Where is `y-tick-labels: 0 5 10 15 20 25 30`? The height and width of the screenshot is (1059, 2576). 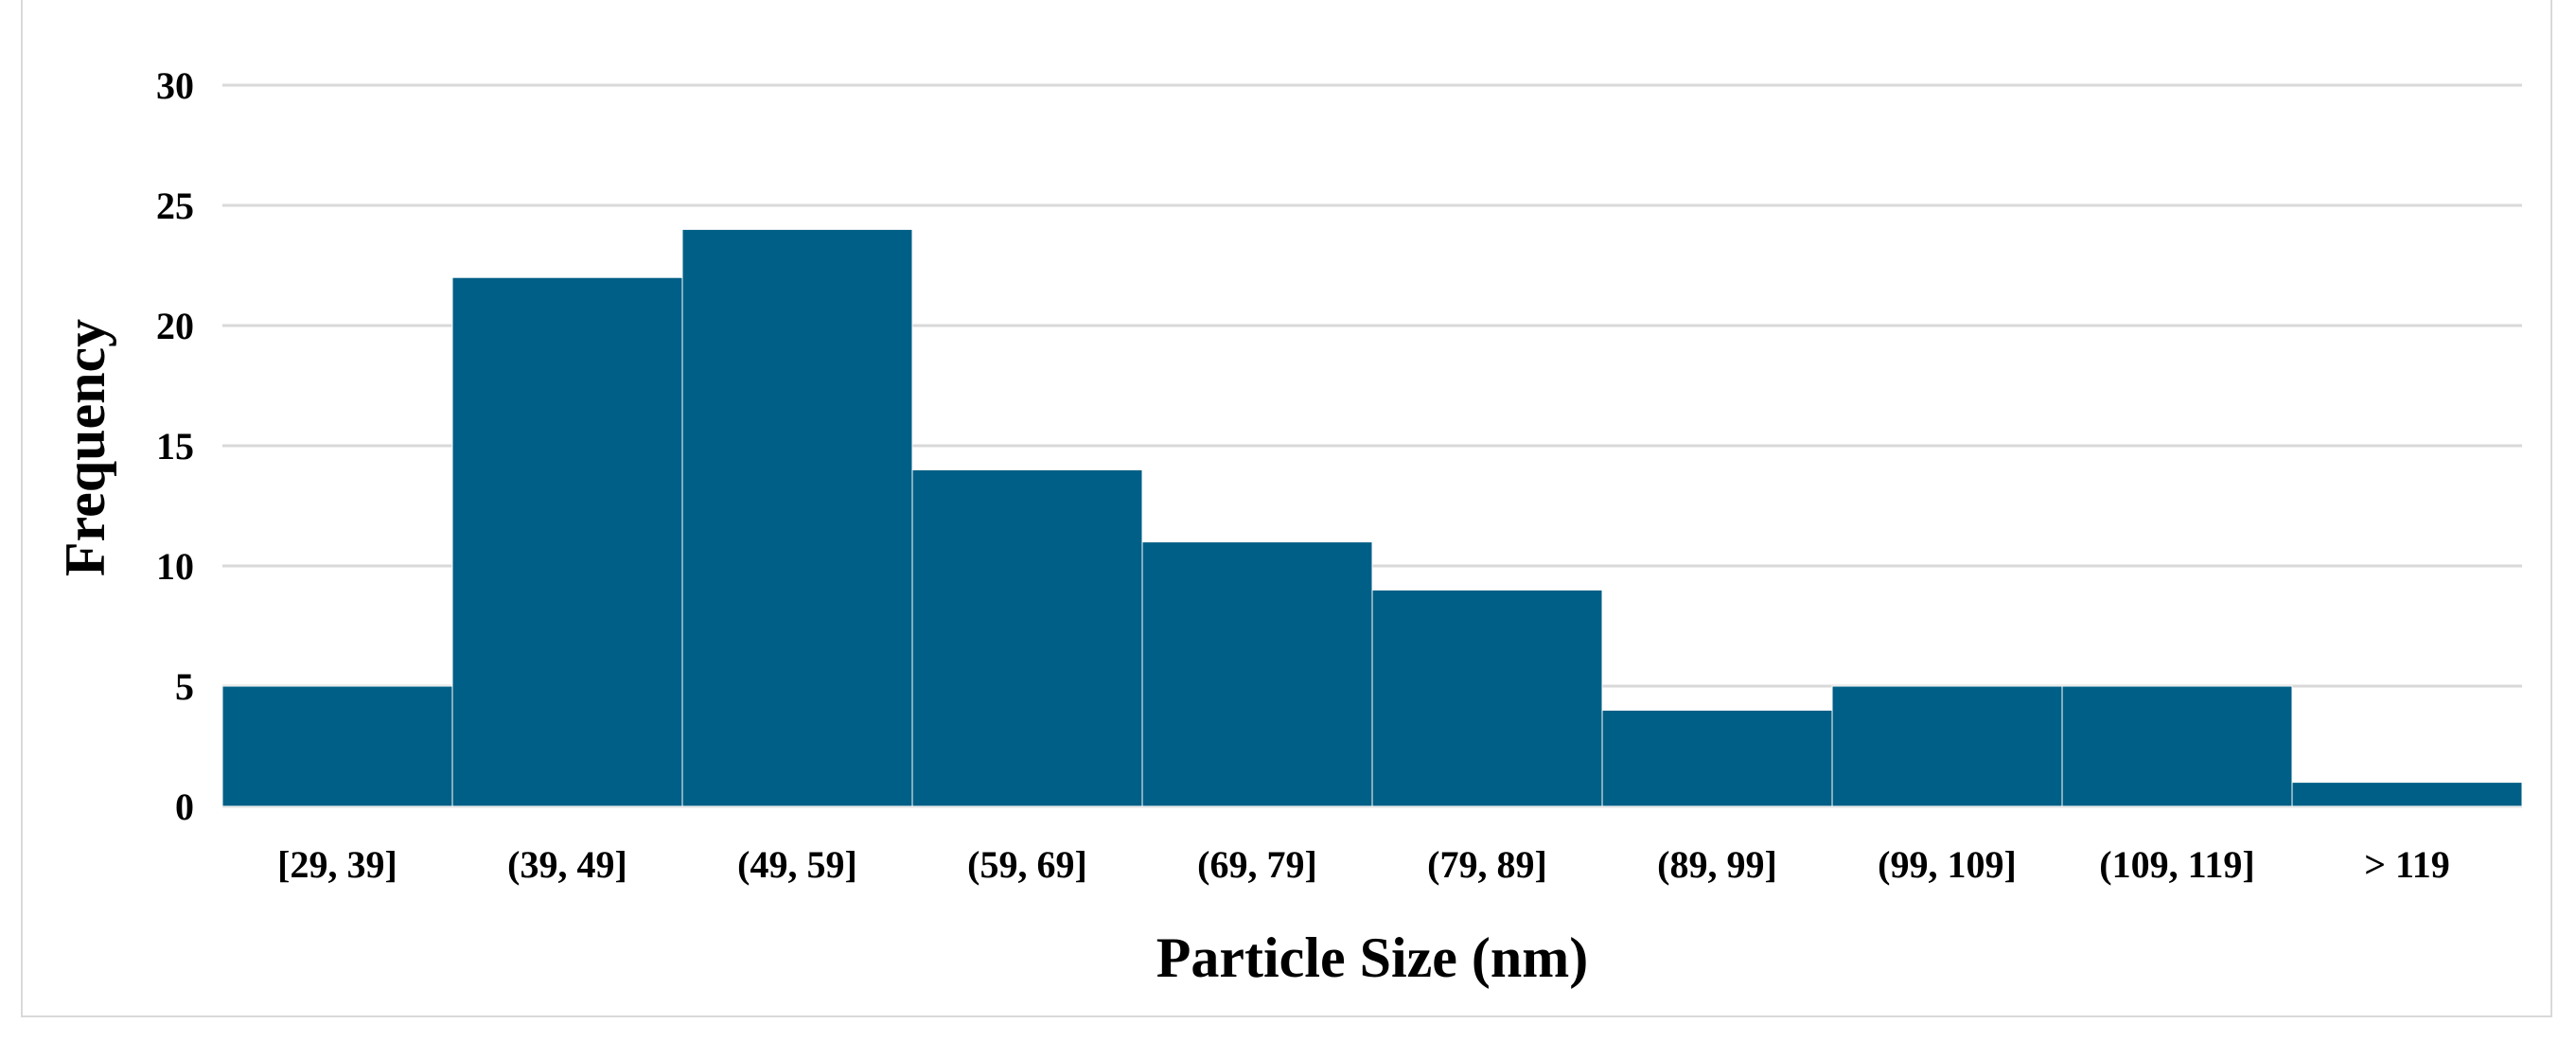
y-tick-labels: 0 5 10 15 20 25 30 is located at coordinates (175, 446).